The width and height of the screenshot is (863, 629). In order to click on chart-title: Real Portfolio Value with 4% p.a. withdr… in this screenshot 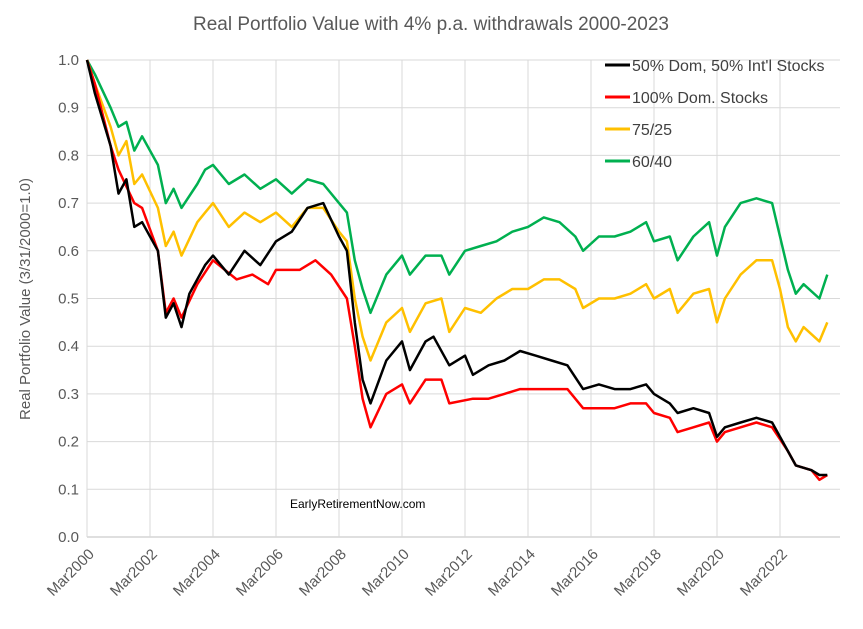, I will do `click(431, 24)`.